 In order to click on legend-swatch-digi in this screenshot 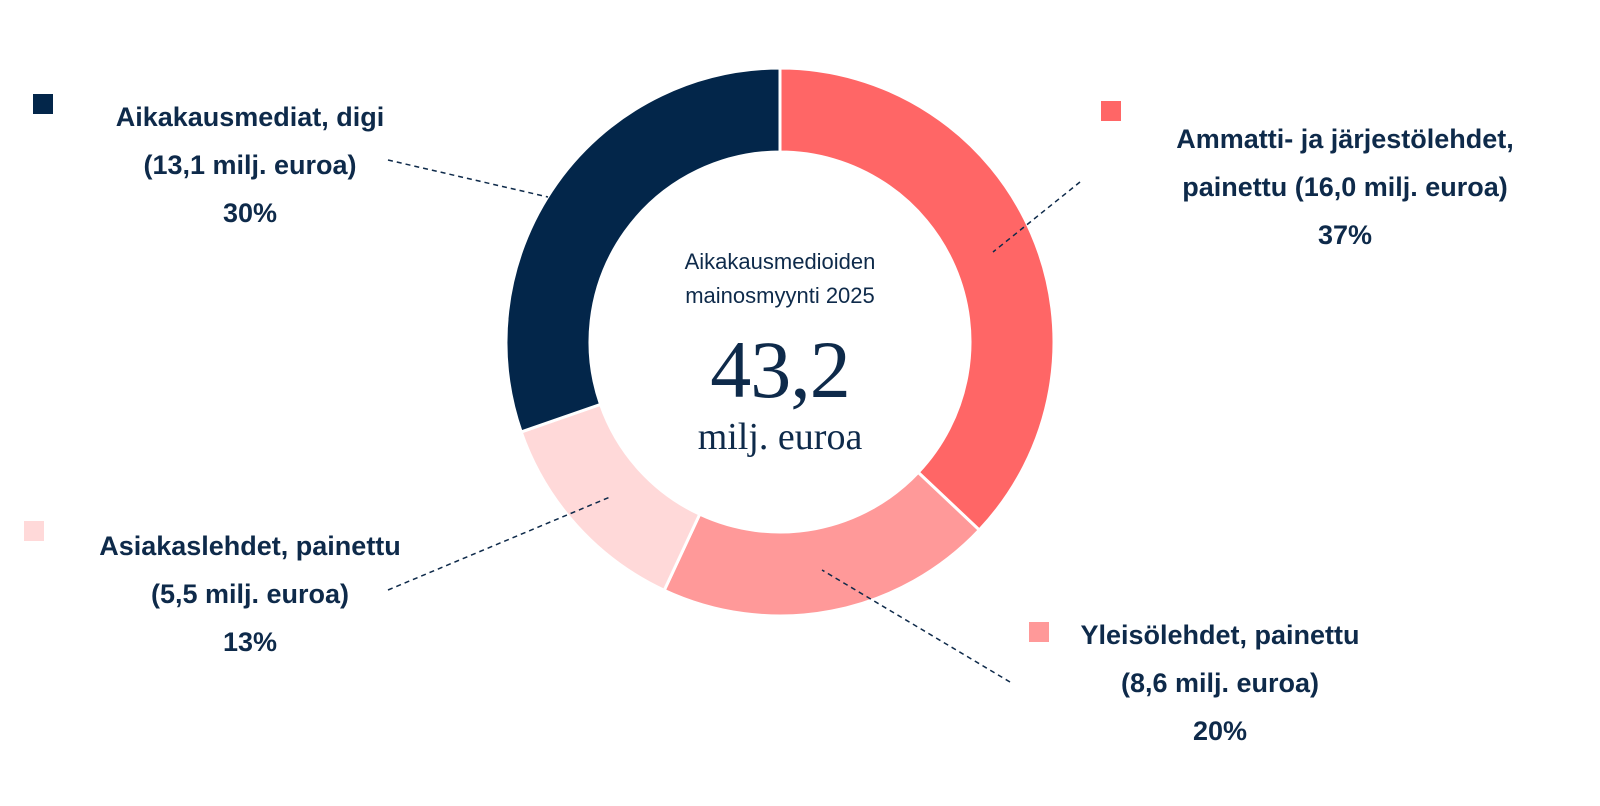, I will do `click(43, 104)`.